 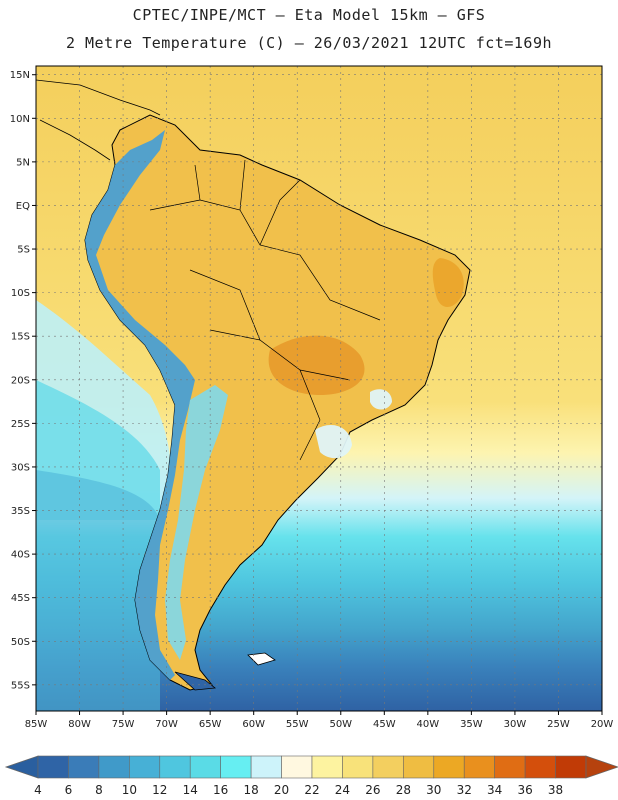 What do you see at coordinates (558, 724) in the screenshot?
I see `lon-tick-label: 25W` at bounding box center [558, 724].